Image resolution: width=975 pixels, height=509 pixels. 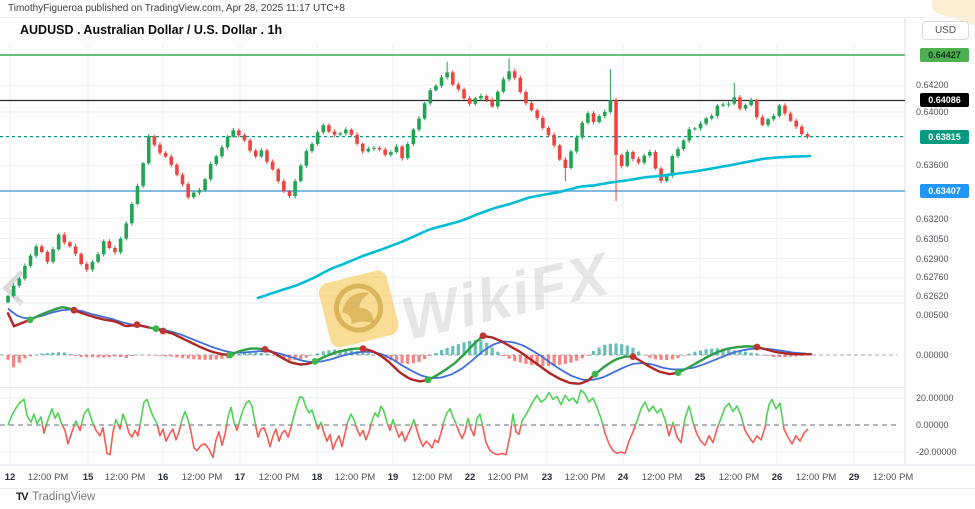 What do you see at coordinates (854, 477) in the screenshot?
I see `time-axis-day-label: 29` at bounding box center [854, 477].